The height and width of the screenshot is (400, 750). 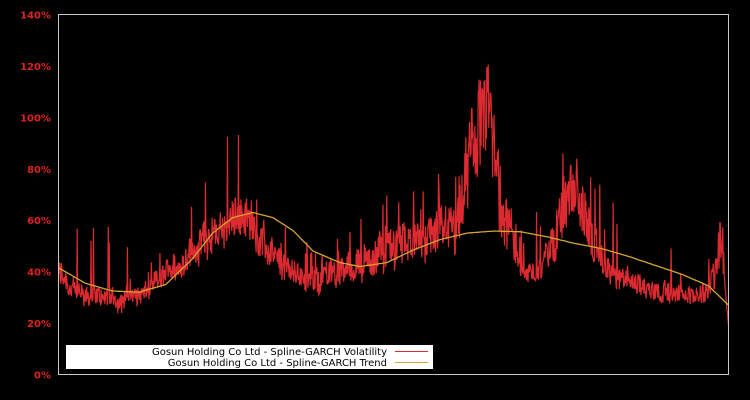 I want to click on y-tick-label: 120%, so click(x=35, y=67).